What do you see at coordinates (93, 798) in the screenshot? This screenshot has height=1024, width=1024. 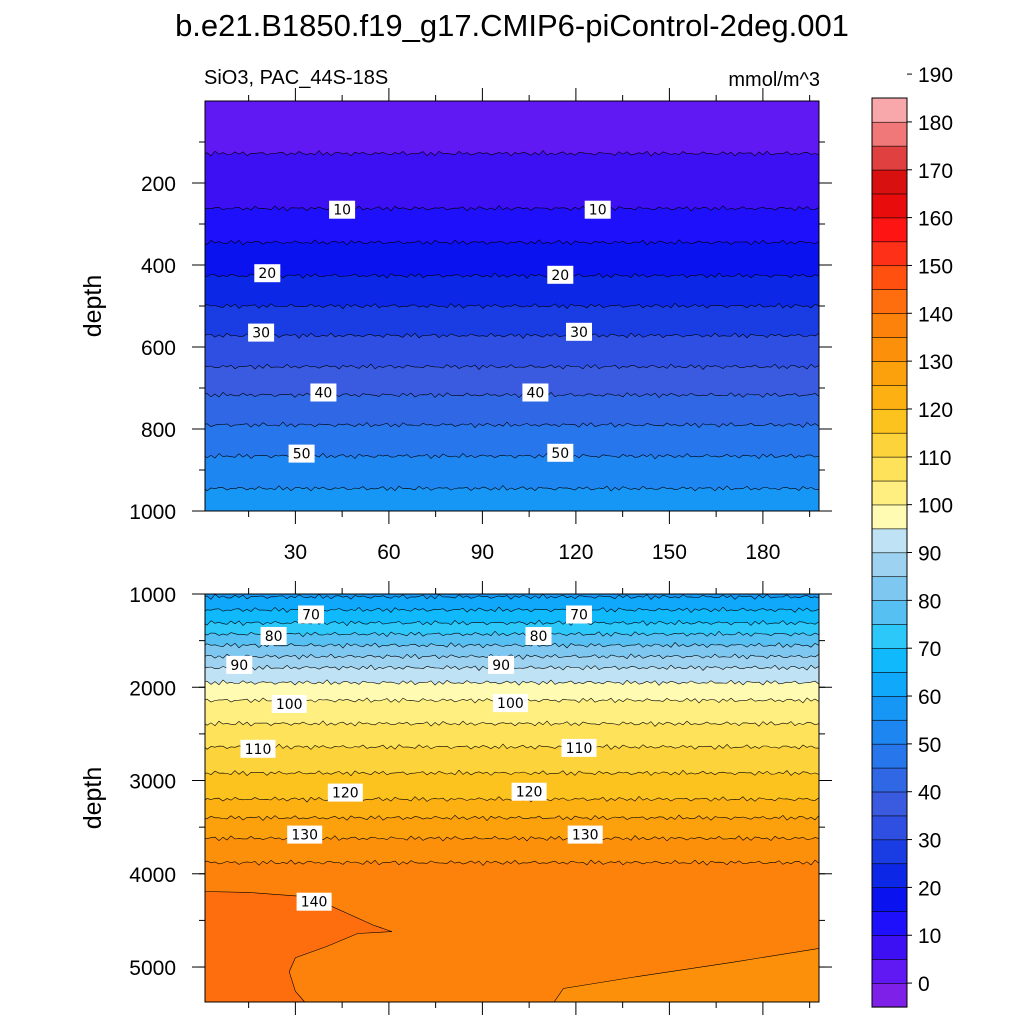 I see `lower-y-axis-title: depth` at bounding box center [93, 798].